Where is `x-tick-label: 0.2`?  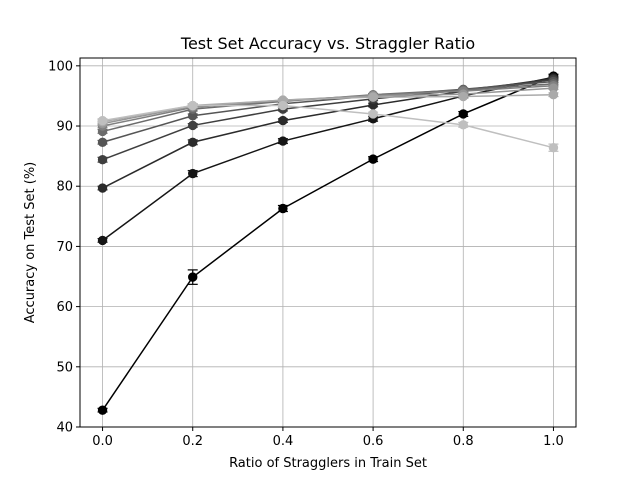
x-tick-label: 0.2 is located at coordinates (192, 441).